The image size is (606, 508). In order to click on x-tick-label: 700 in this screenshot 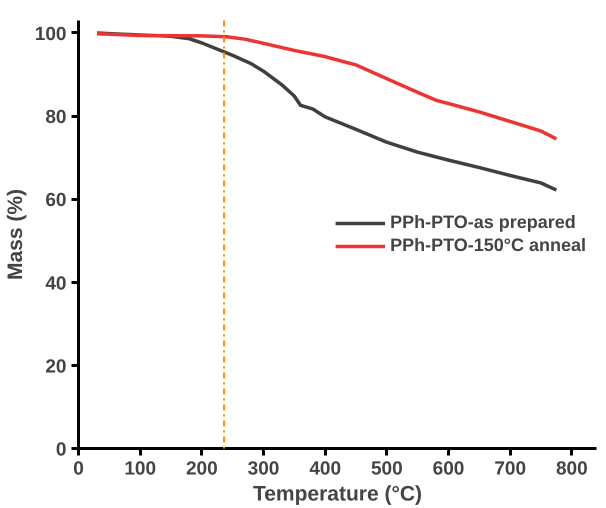, I will do `click(510, 469)`.